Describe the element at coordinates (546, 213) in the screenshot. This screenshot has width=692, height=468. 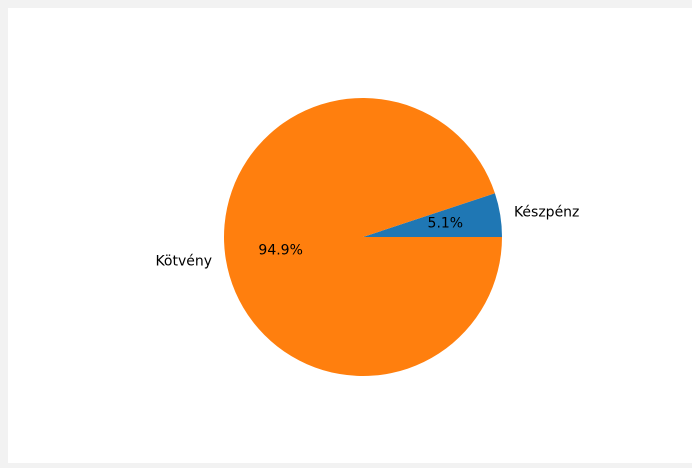
I see `slice-label-0: Készpénz` at that location.